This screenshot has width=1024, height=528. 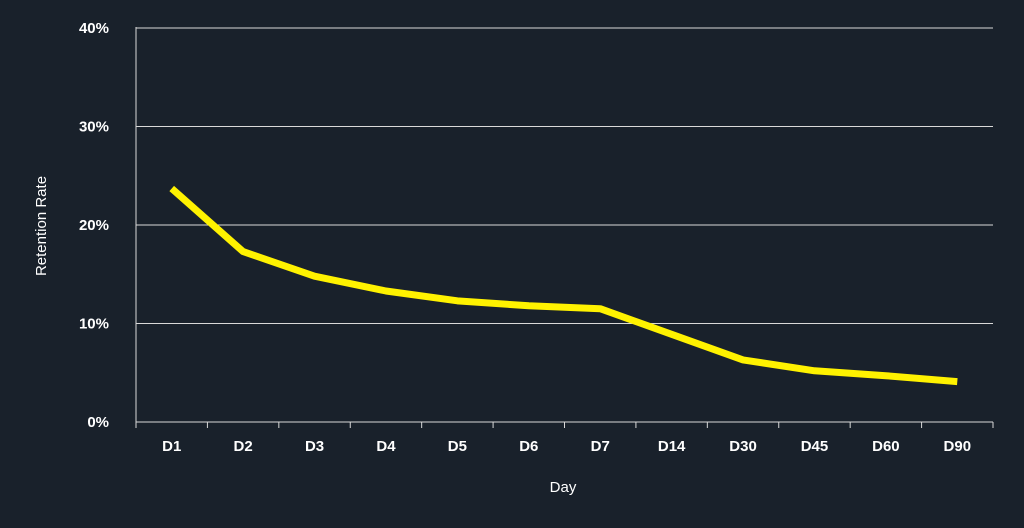 What do you see at coordinates (528, 446) in the screenshot?
I see `x-tick-label-d6: D6` at bounding box center [528, 446].